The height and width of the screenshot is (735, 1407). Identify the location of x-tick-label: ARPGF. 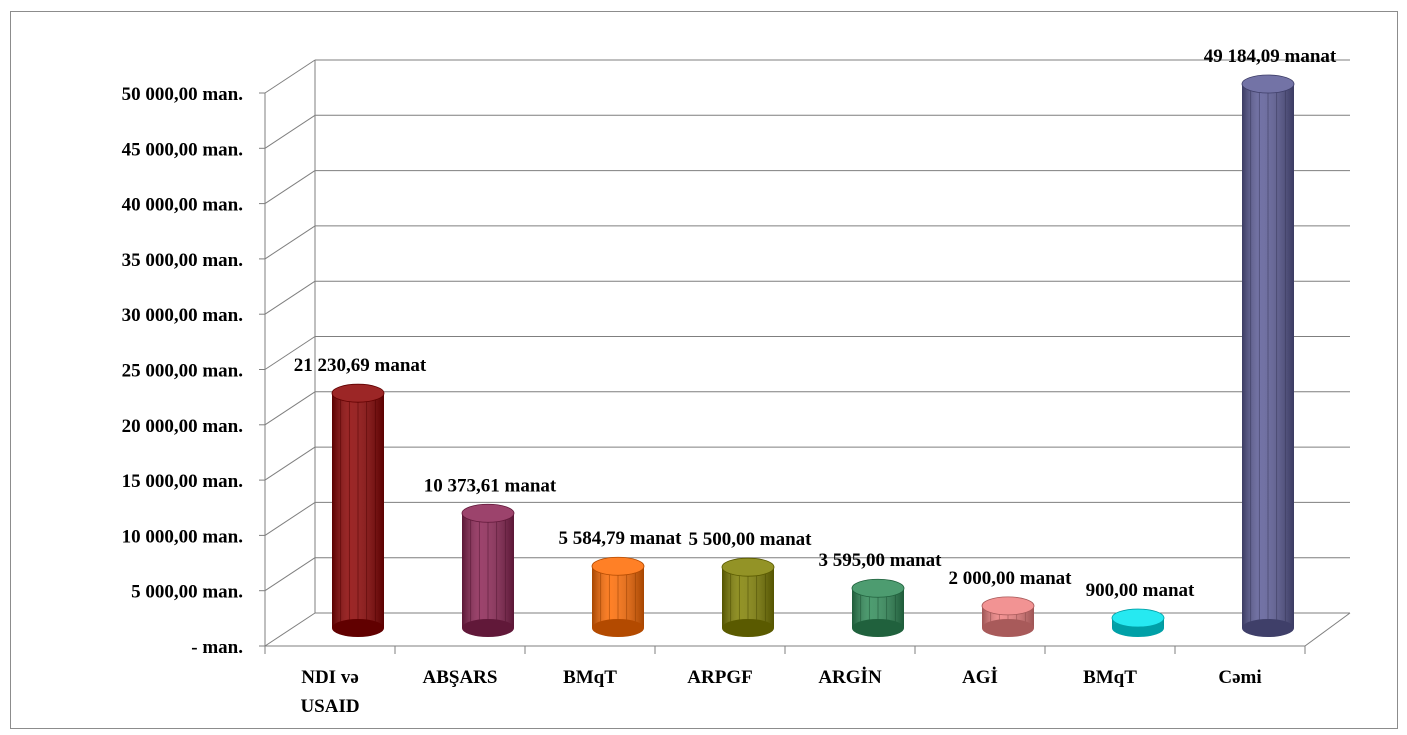
(719, 677).